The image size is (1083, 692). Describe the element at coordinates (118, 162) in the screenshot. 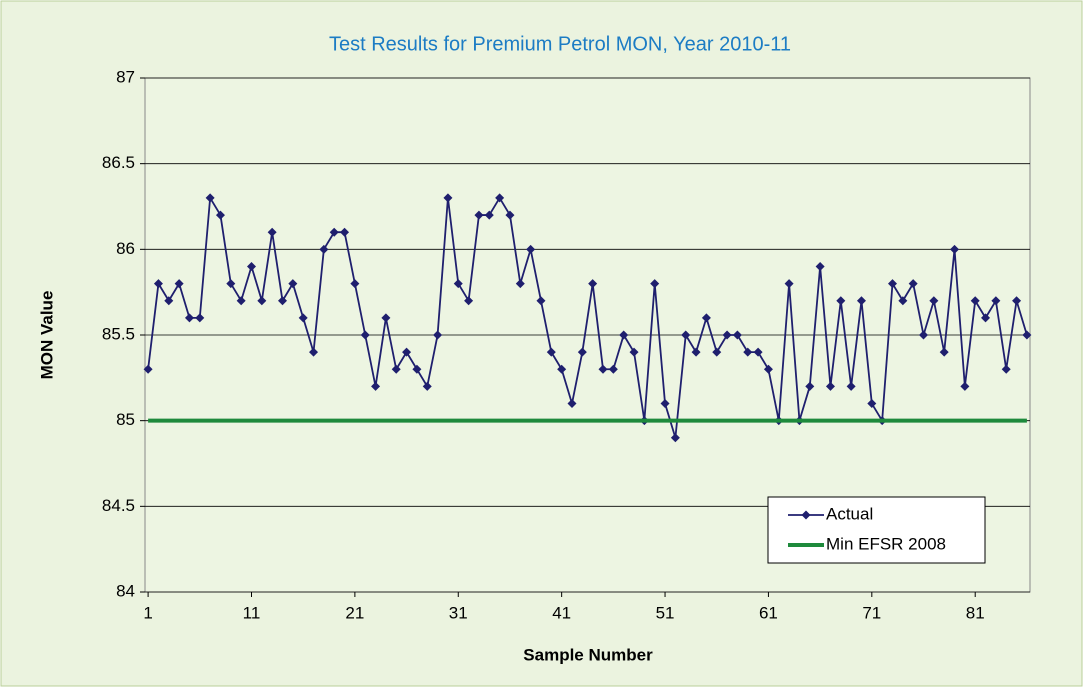

I see `y-tick-label: 86.5` at that location.